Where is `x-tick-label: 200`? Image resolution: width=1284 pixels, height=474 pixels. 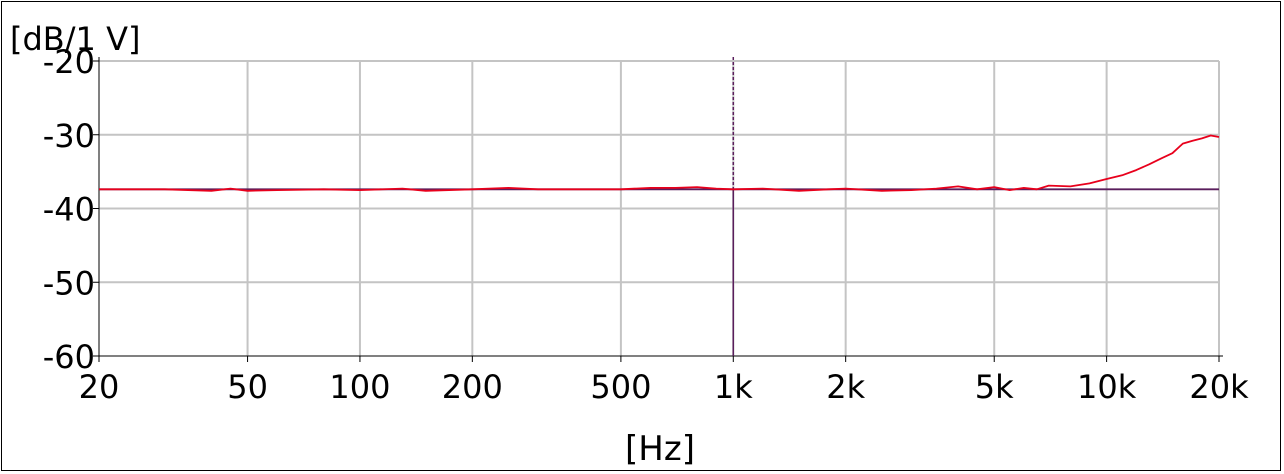 x-tick-label: 200 is located at coordinates (472, 387).